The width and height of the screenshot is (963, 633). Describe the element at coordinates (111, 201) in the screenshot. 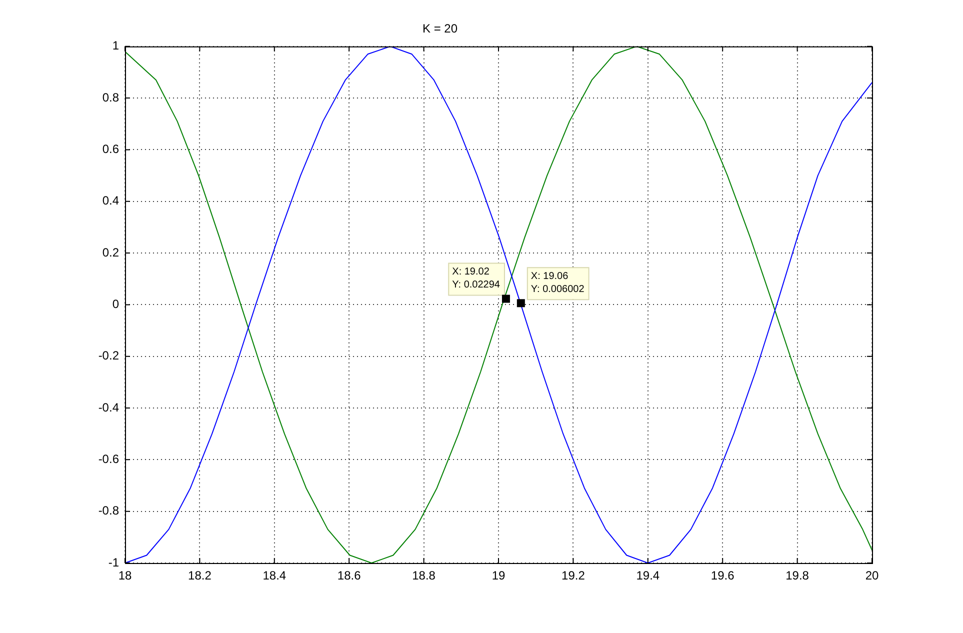

I see `y-tick-label: 0.4` at that location.